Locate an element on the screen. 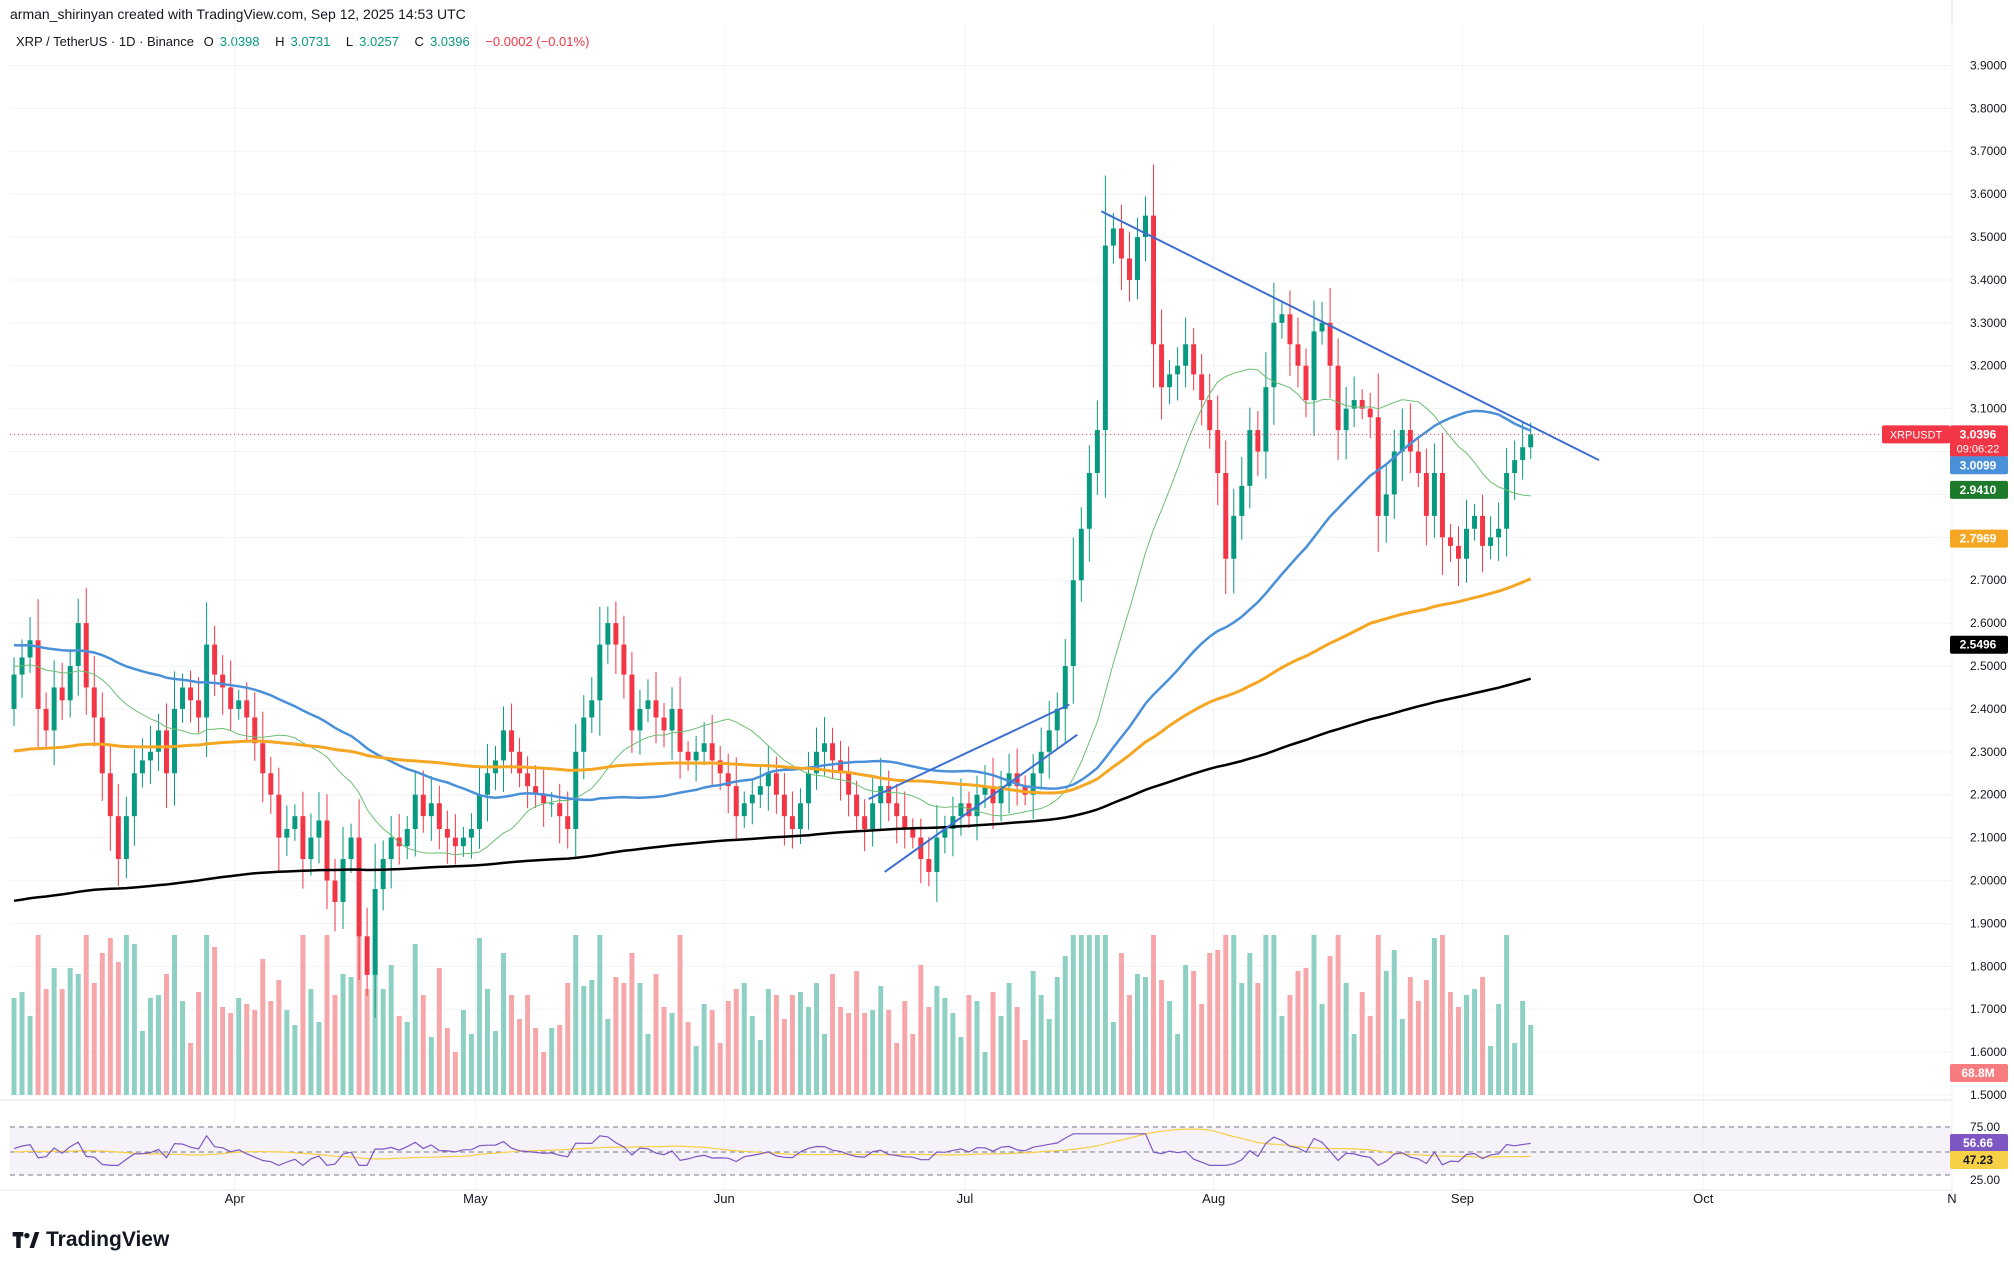 The image size is (2014, 1269). rsi-line is located at coordinates (772, 1150).